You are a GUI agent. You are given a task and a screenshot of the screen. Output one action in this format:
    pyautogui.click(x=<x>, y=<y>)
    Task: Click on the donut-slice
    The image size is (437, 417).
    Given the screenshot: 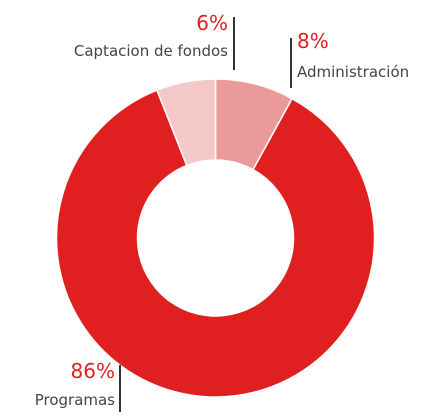 What is the action you would take?
    pyautogui.click(x=186, y=122)
    